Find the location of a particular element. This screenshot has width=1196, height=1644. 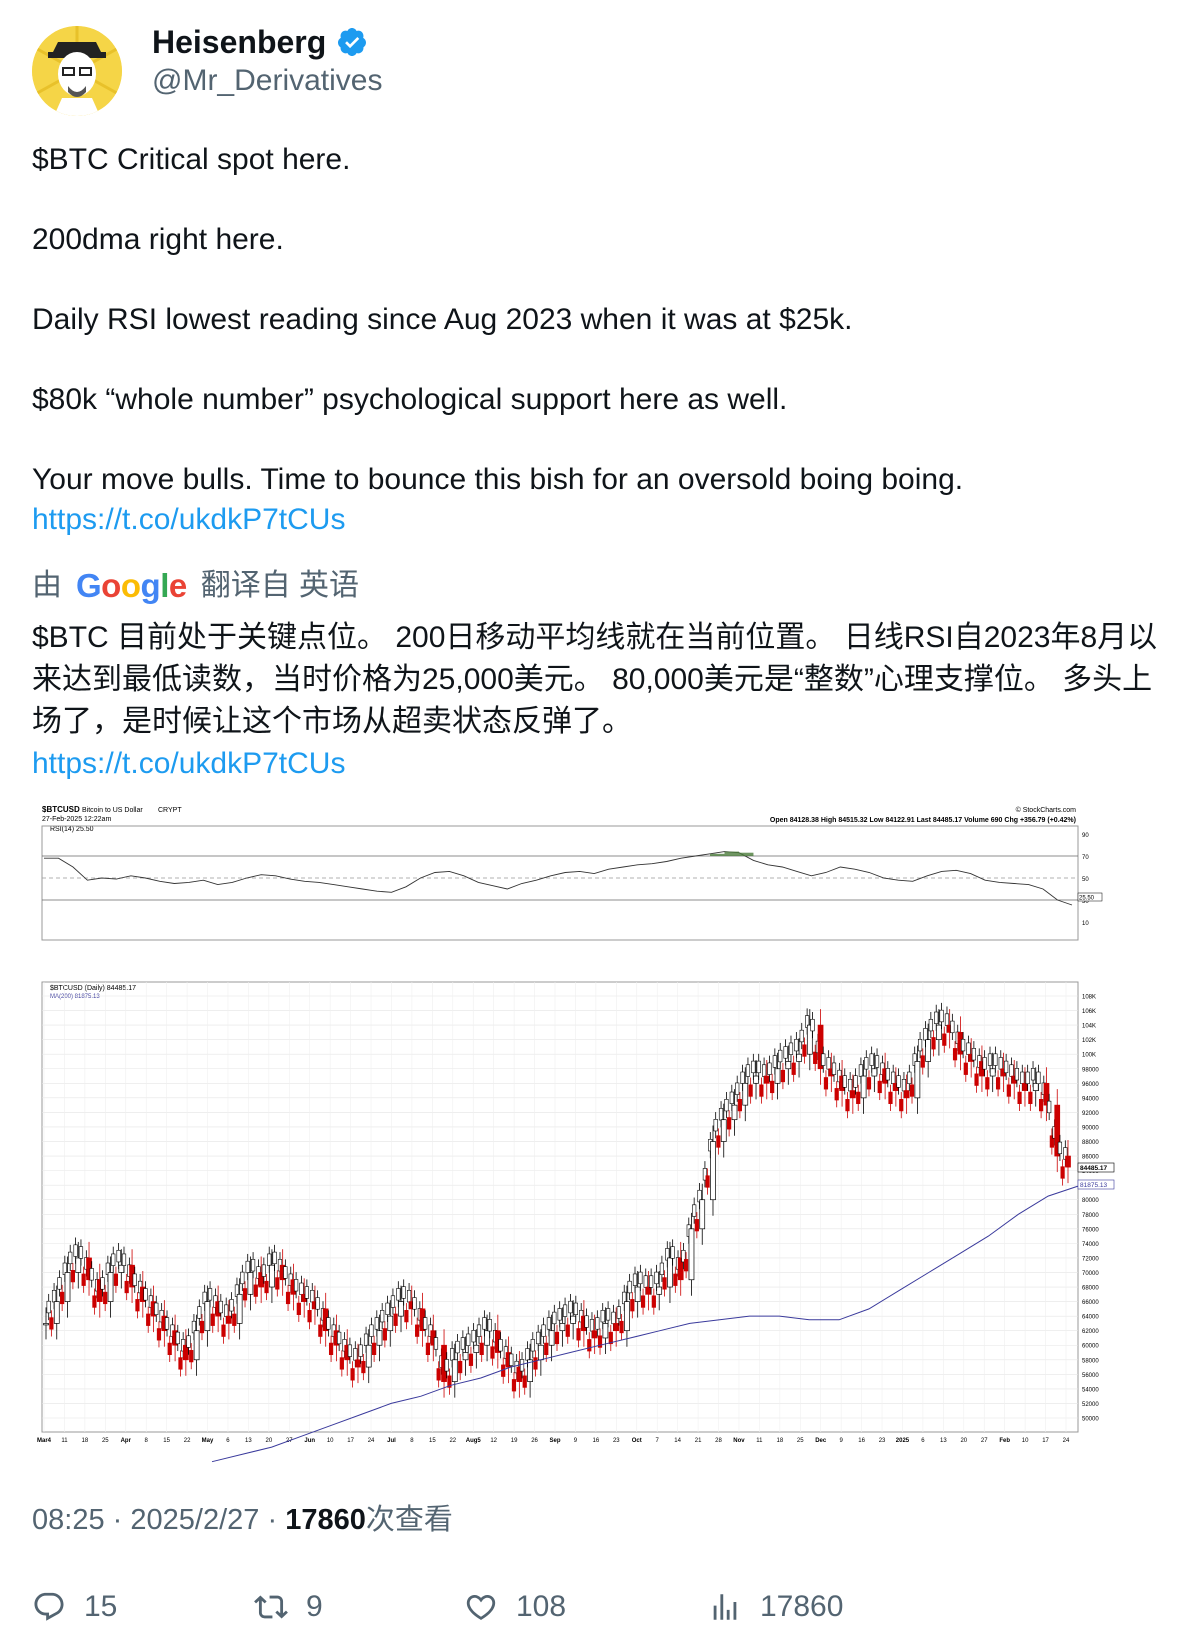

retweet-count: 9 is located at coordinates (314, 1606).